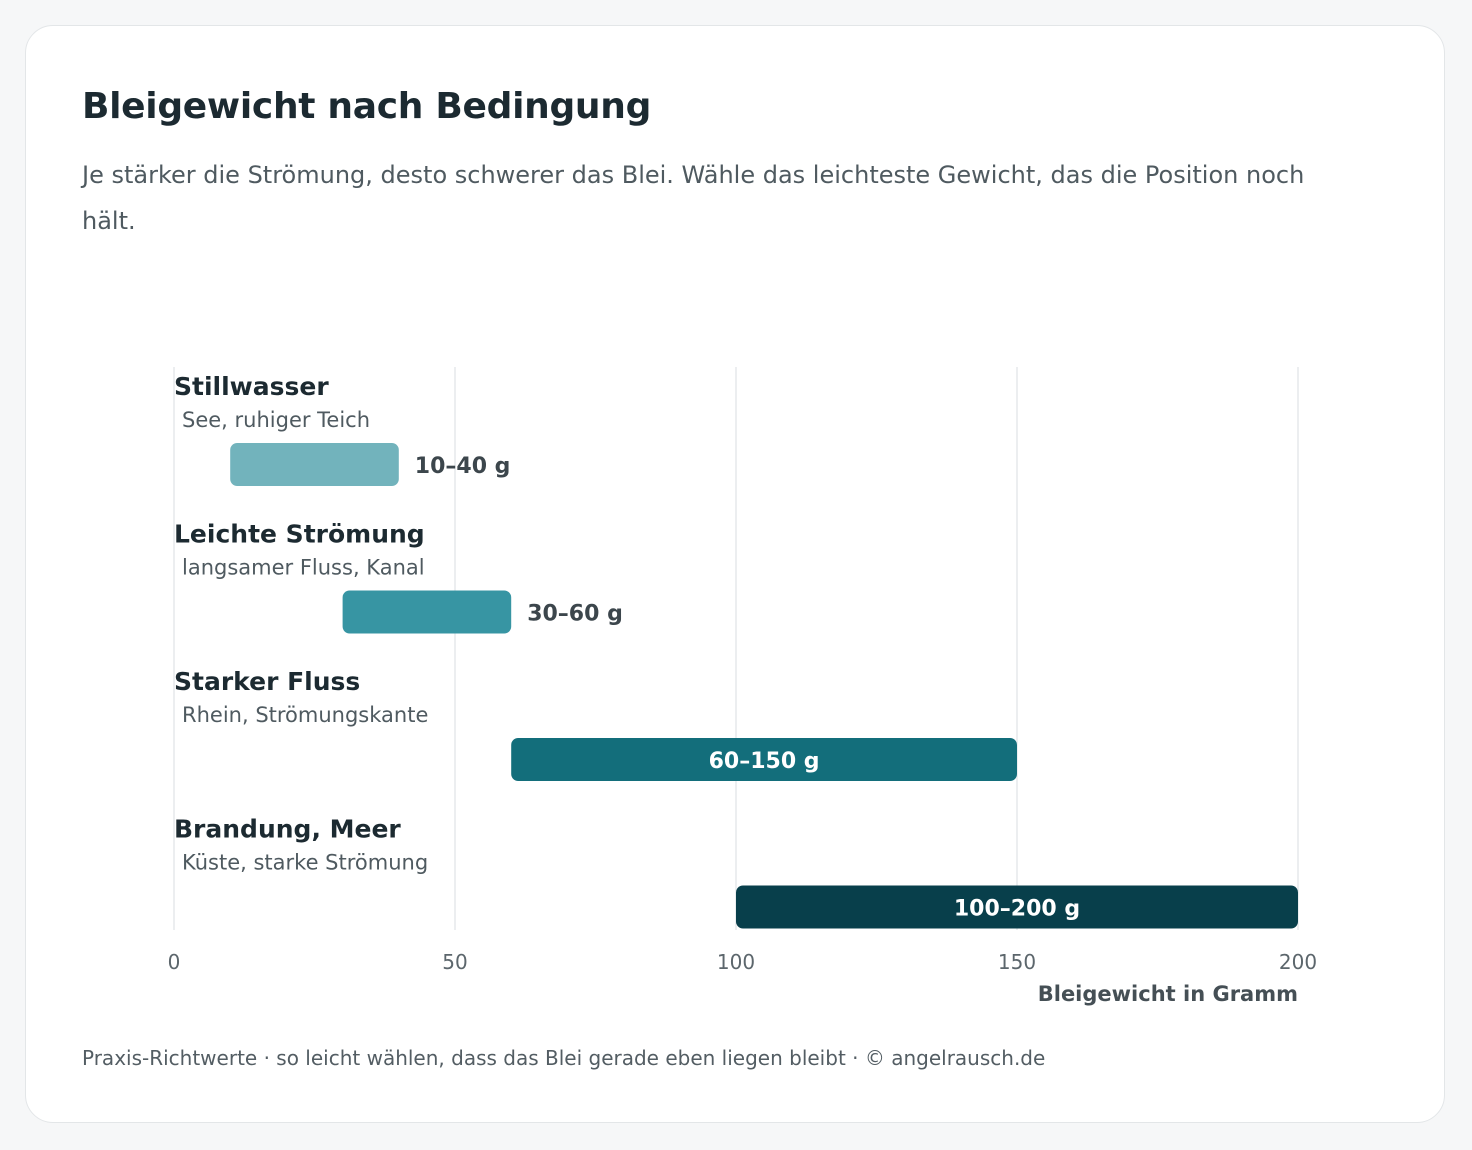 The height and width of the screenshot is (1150, 1472). Describe the element at coordinates (575, 614) in the screenshot. I see `bar-value-label: 30–60 g` at that location.